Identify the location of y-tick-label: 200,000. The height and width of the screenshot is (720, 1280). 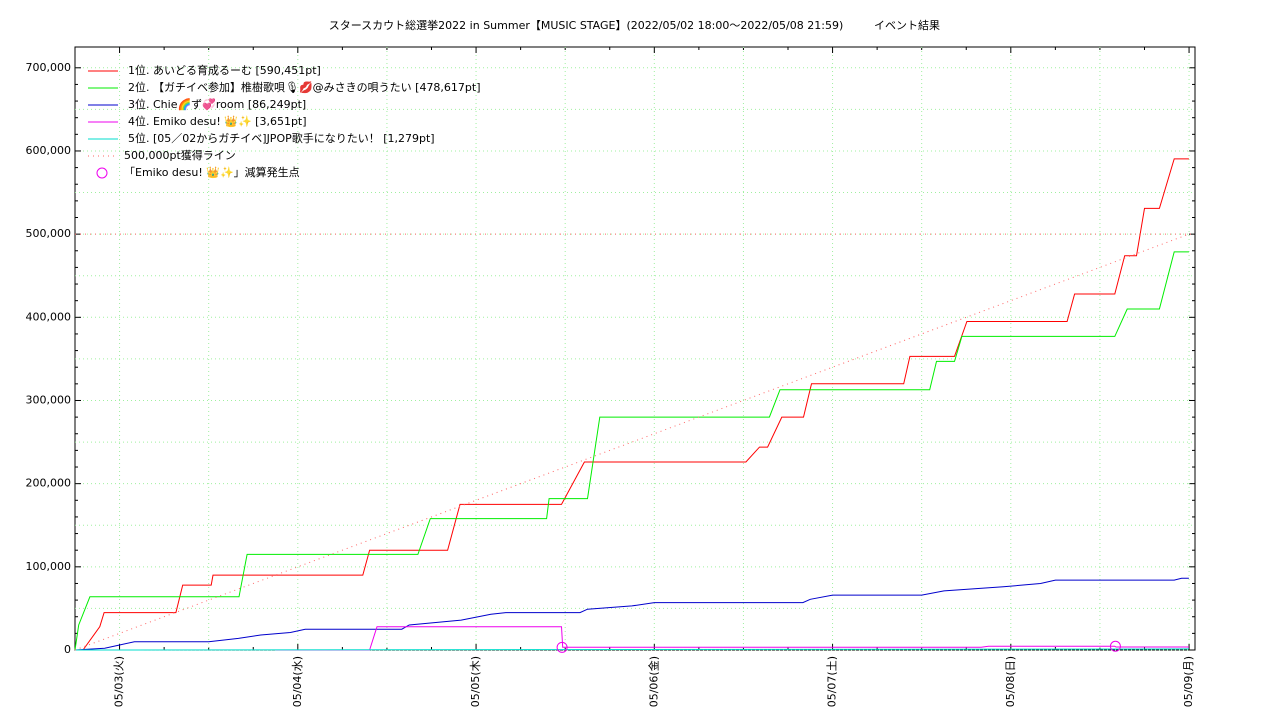
(49, 483).